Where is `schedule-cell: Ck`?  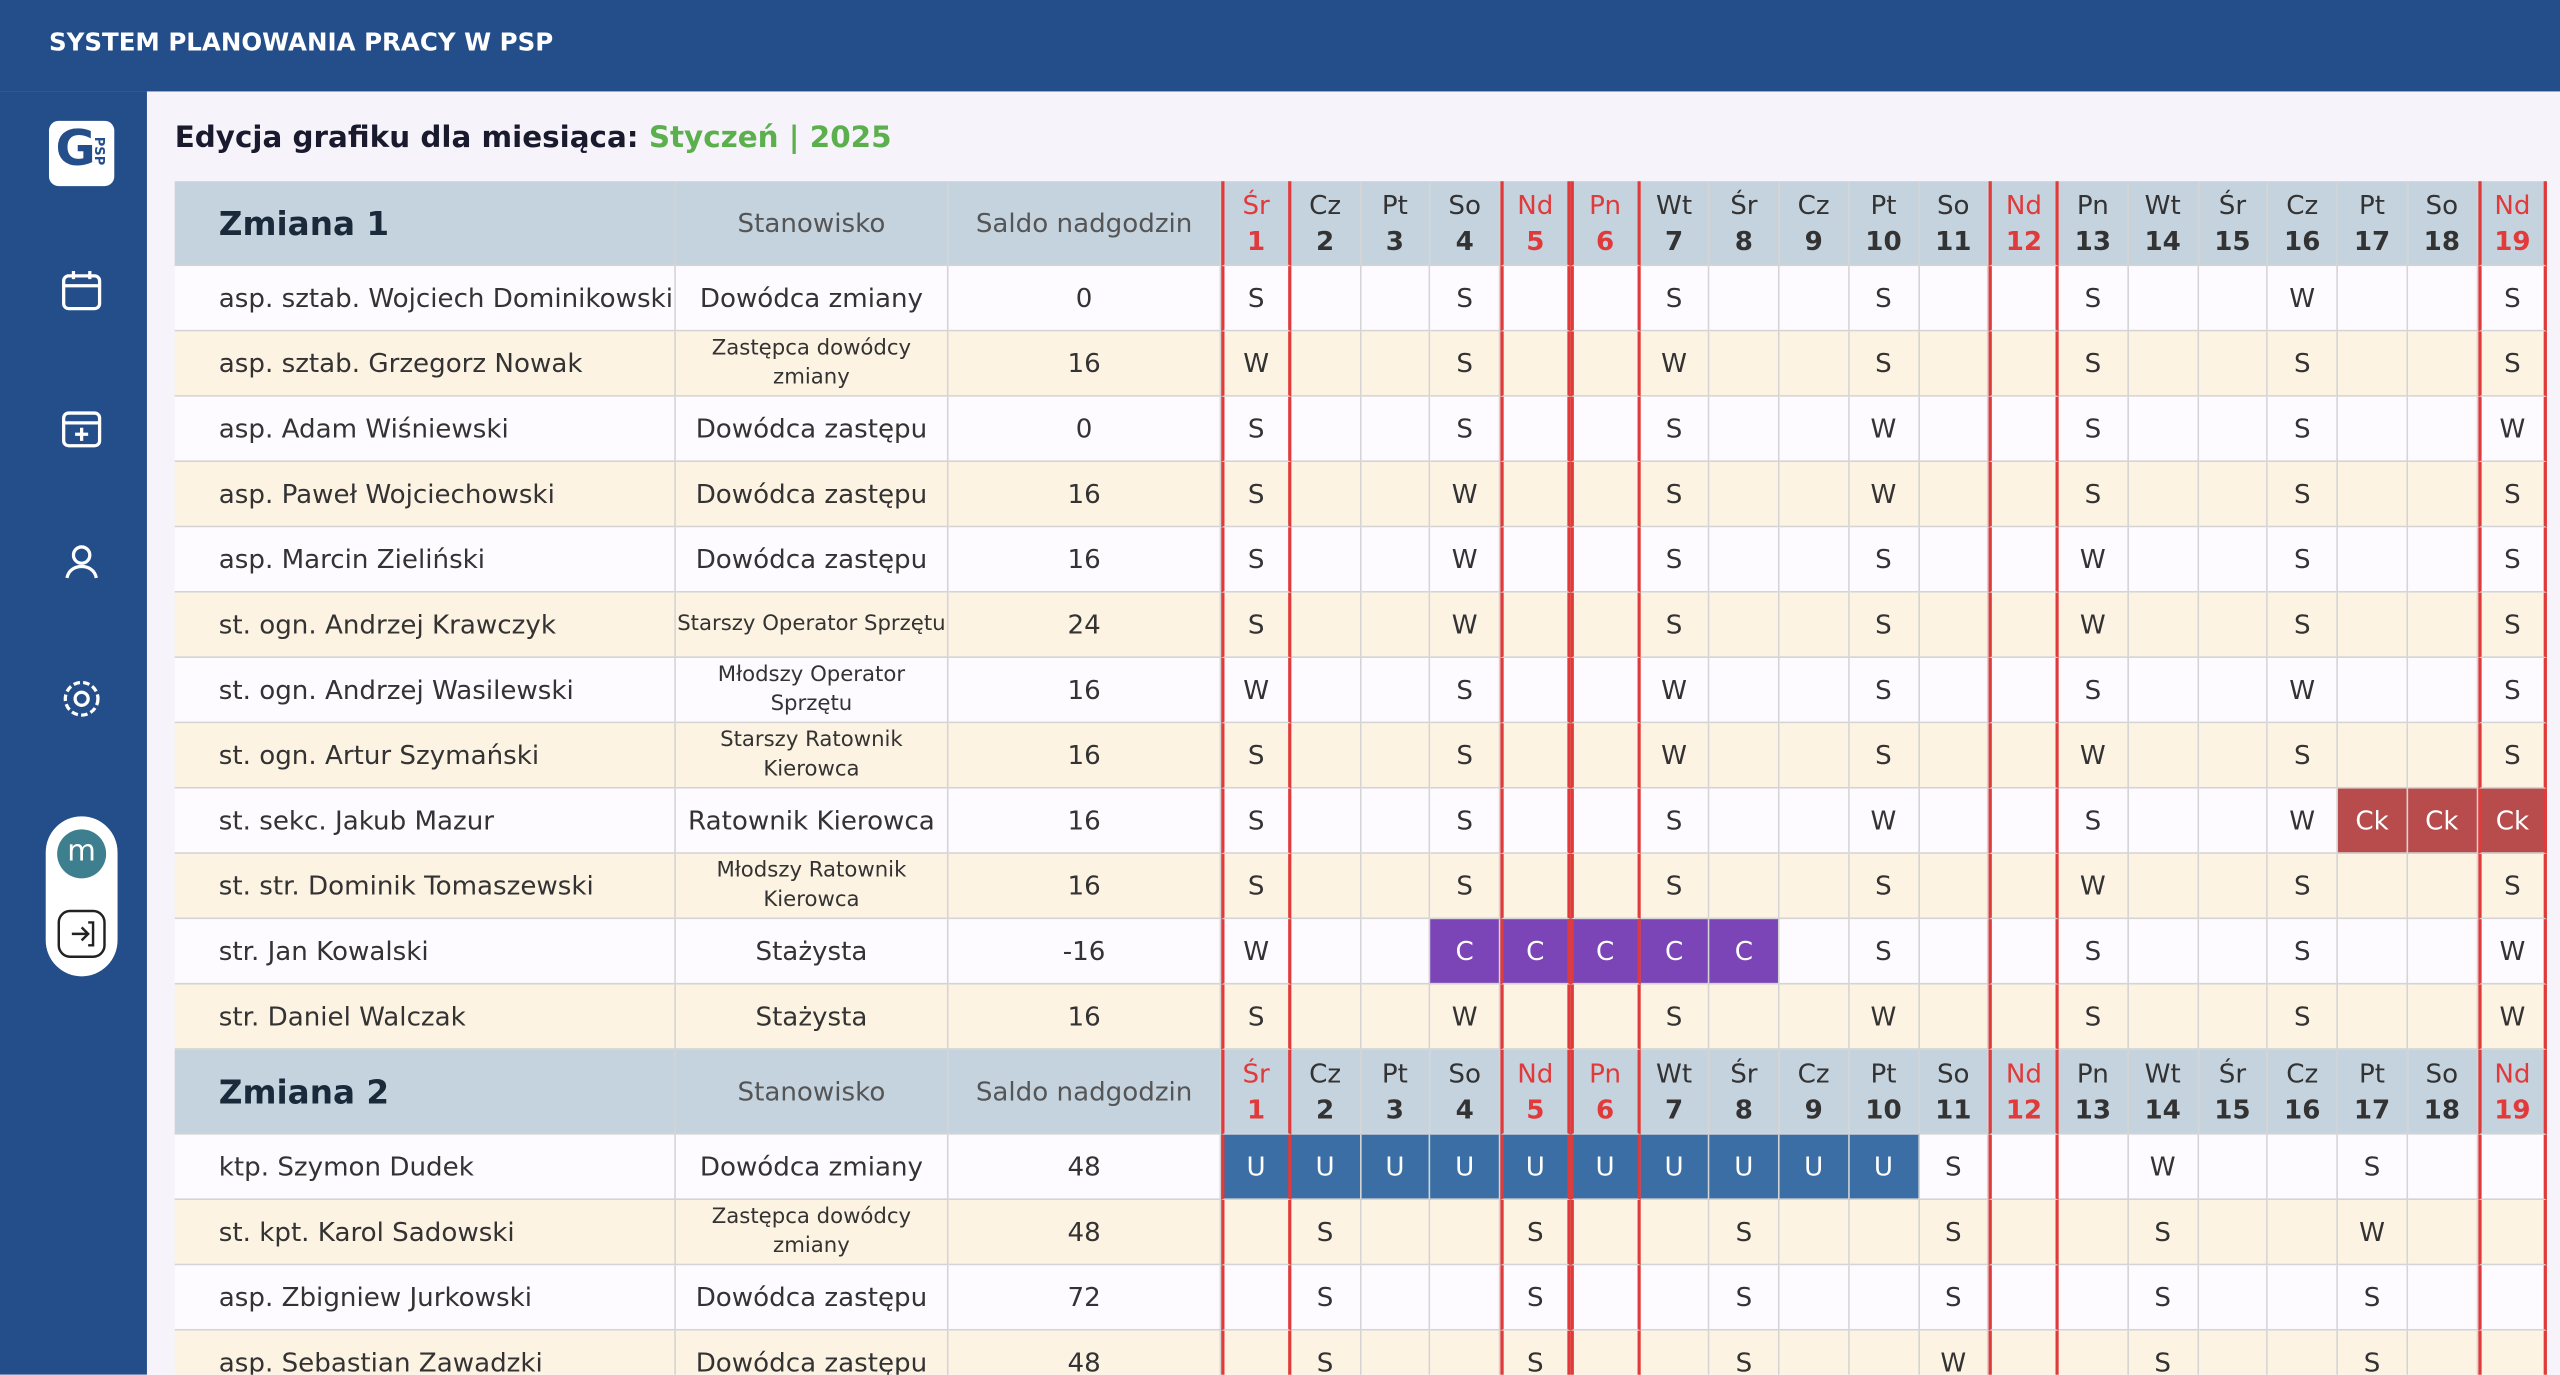
schedule-cell: Ck is located at coordinates (2372, 821).